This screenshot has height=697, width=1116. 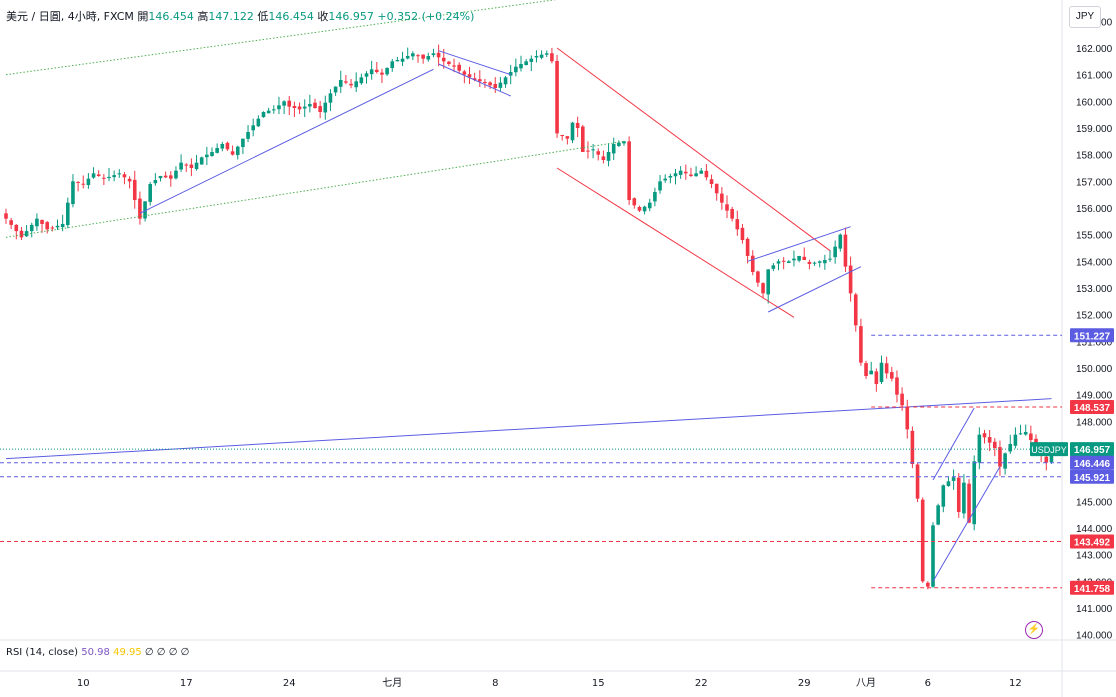 I want to click on x-tick-label: 24, so click(x=289, y=683).